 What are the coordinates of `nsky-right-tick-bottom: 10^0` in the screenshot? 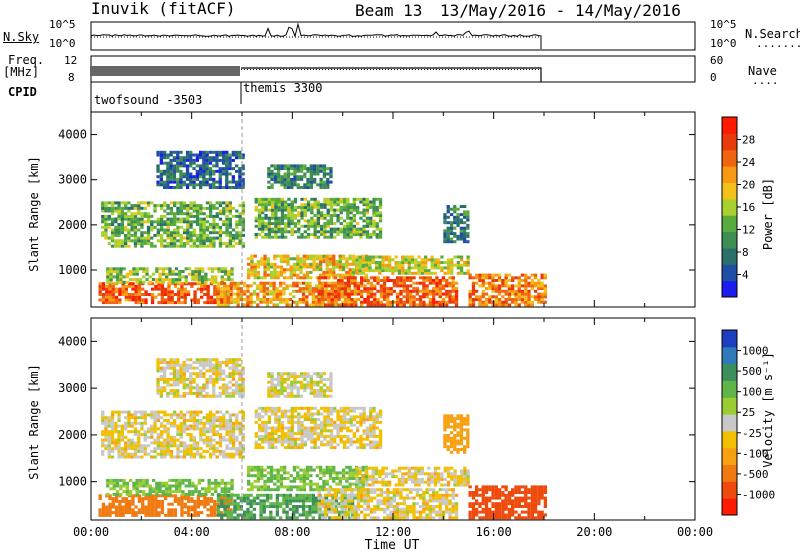 It's located at (723, 43).